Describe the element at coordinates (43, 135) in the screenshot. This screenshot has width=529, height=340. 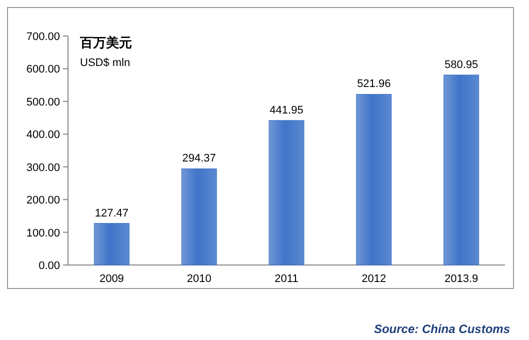
I see `y-tick-label: 400.00` at that location.